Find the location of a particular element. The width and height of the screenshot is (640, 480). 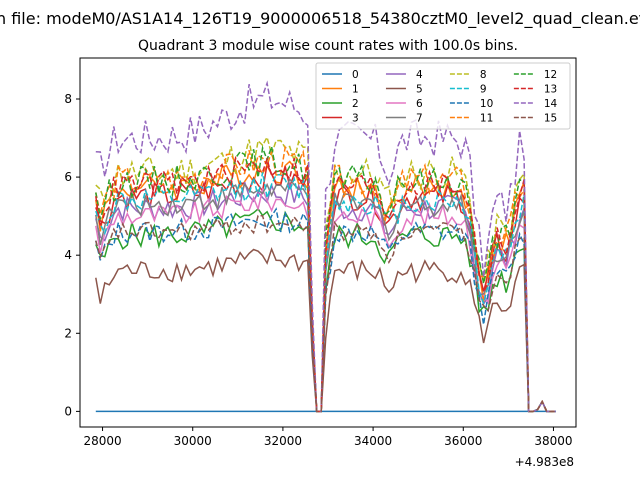

legend-label: 4 is located at coordinates (419, 75).